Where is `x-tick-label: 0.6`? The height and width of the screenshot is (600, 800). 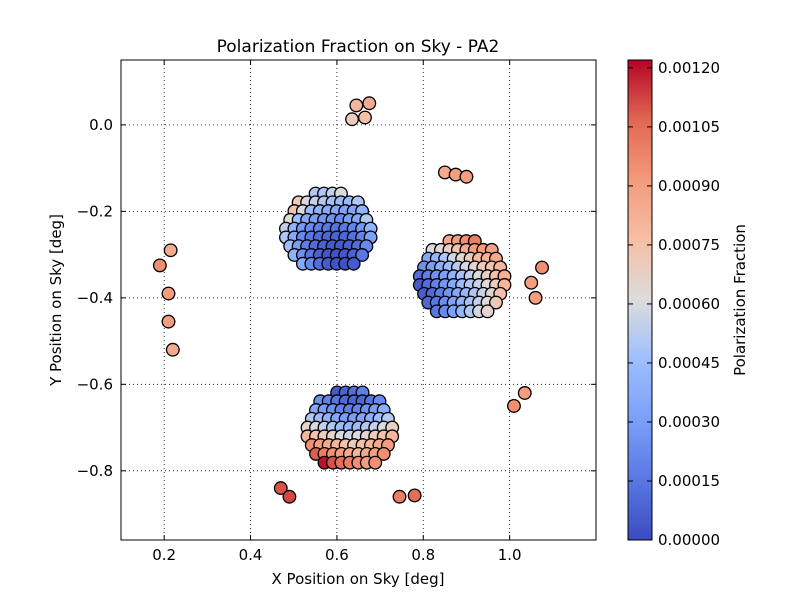 x-tick-label: 0.6 is located at coordinates (337, 555).